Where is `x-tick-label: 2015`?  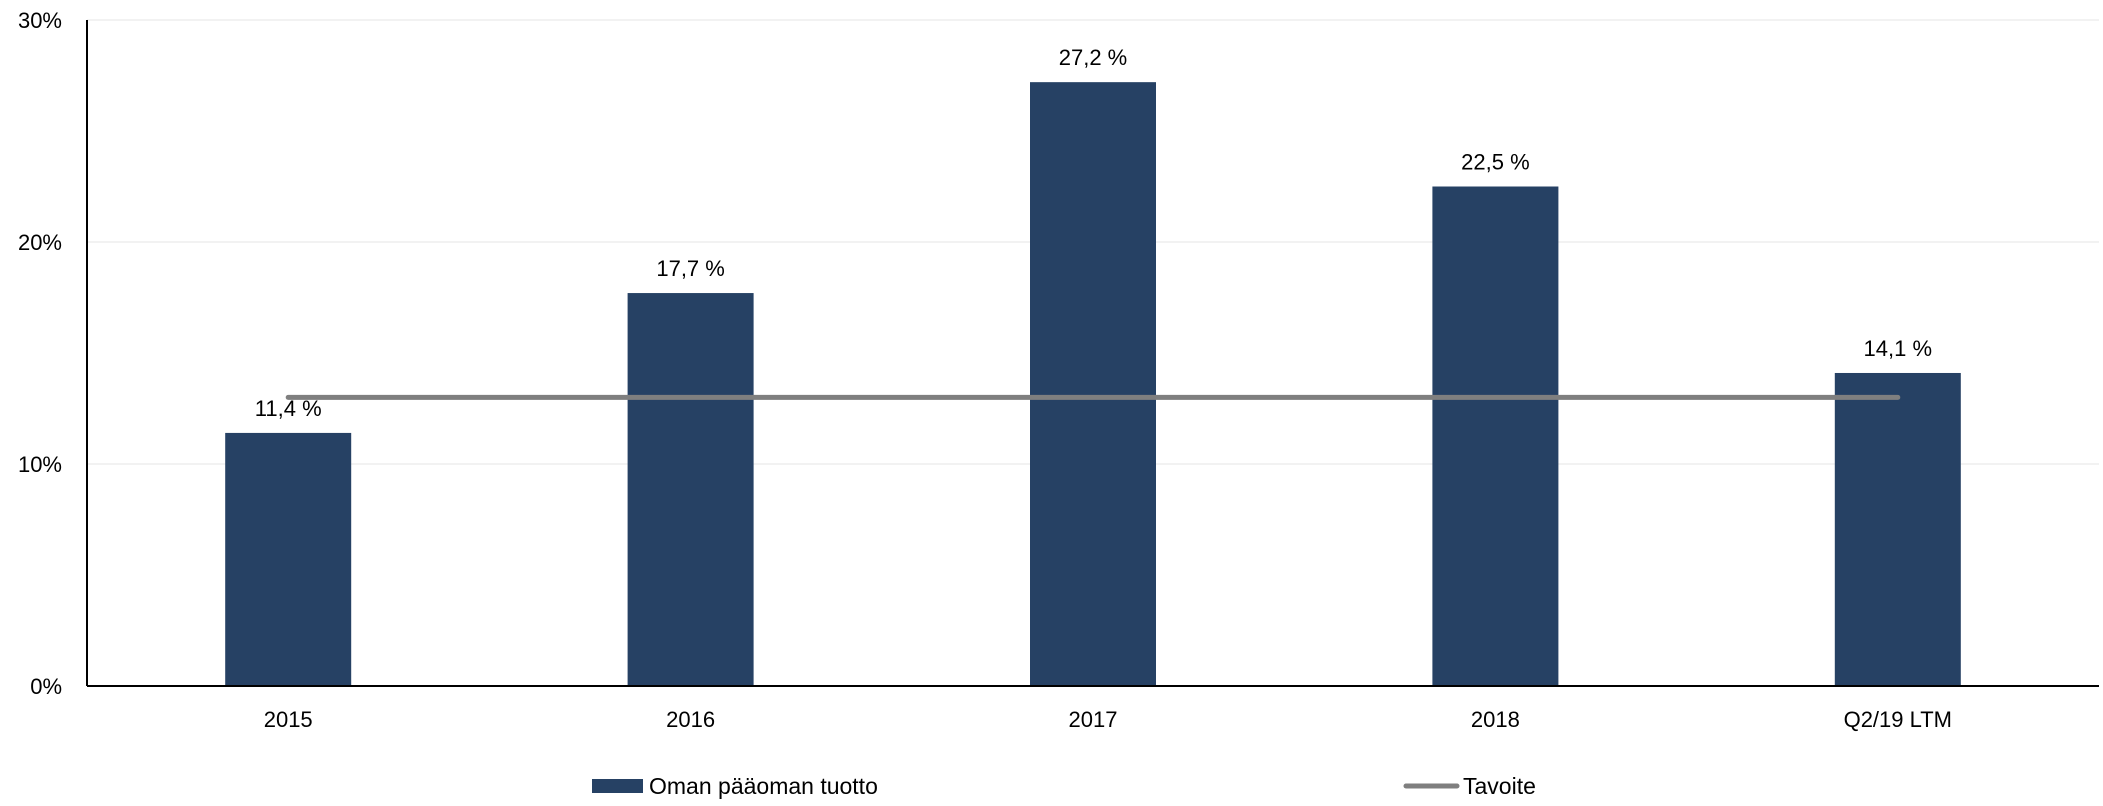 x-tick-label: 2015 is located at coordinates (288, 719).